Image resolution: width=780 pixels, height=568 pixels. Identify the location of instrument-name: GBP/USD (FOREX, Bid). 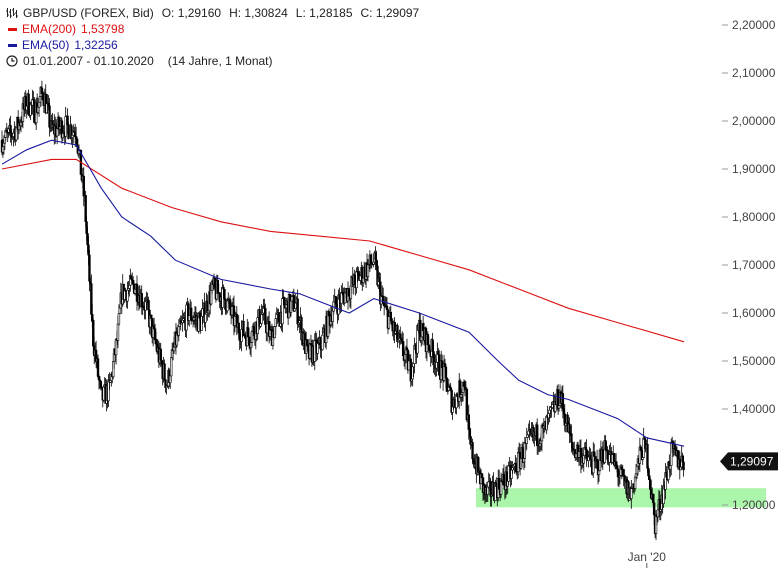
(88, 13).